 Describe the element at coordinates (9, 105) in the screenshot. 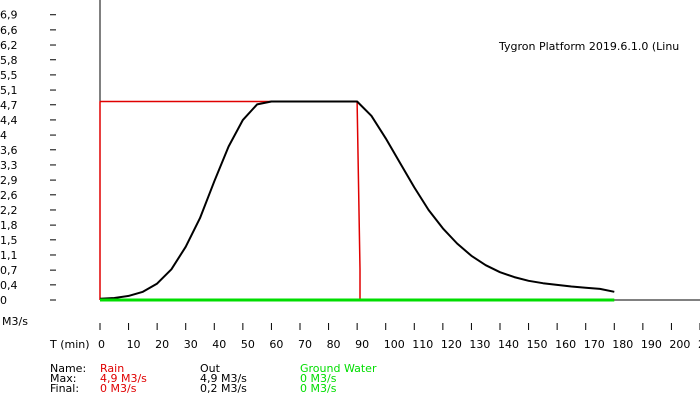

I see `y-tick-label: 4,7` at that location.